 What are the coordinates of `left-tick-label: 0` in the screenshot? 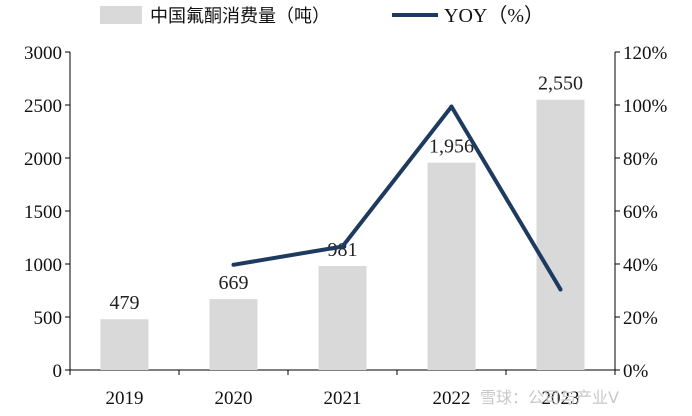 It's located at (58, 371).